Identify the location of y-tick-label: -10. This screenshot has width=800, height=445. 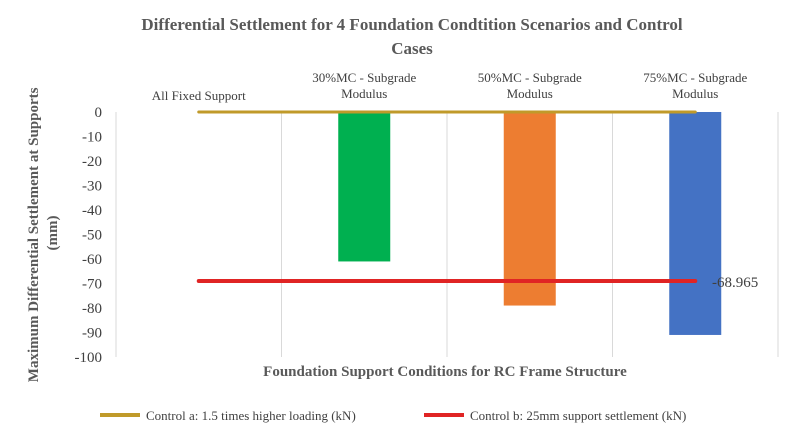
(92, 138).